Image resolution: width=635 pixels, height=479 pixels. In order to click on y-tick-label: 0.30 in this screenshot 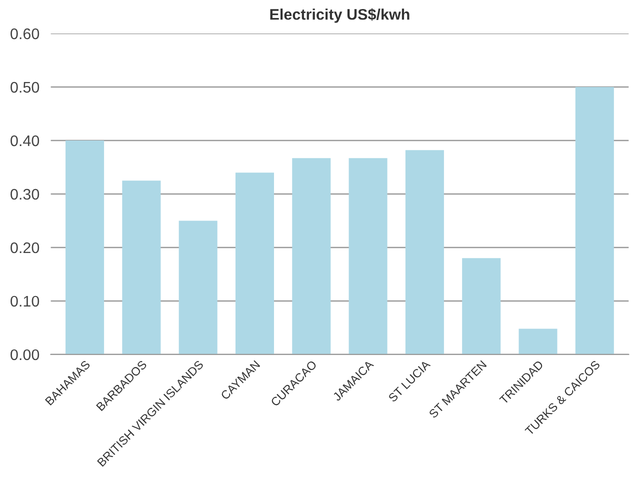, I will do `click(25, 194)`.